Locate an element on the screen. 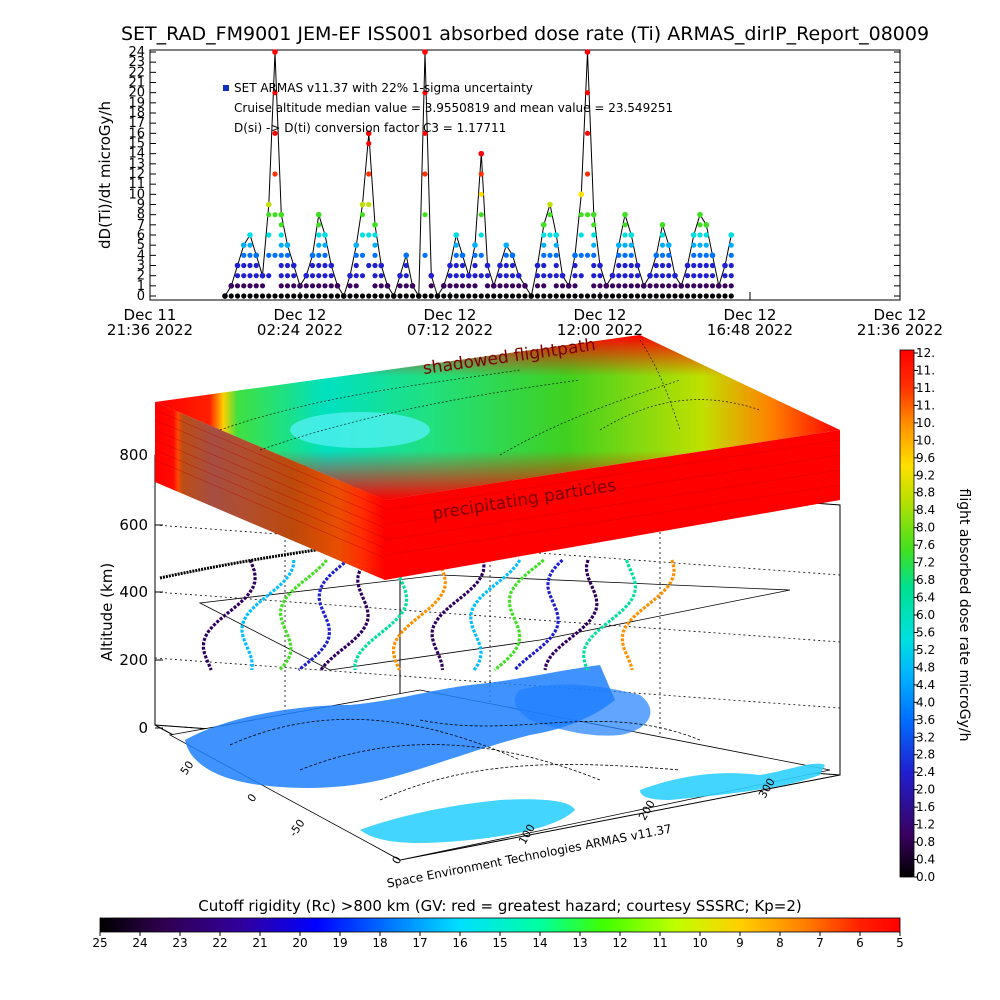 This screenshot has height=1000, width=1000. y-tick-label: 6 is located at coordinates (141, 235).